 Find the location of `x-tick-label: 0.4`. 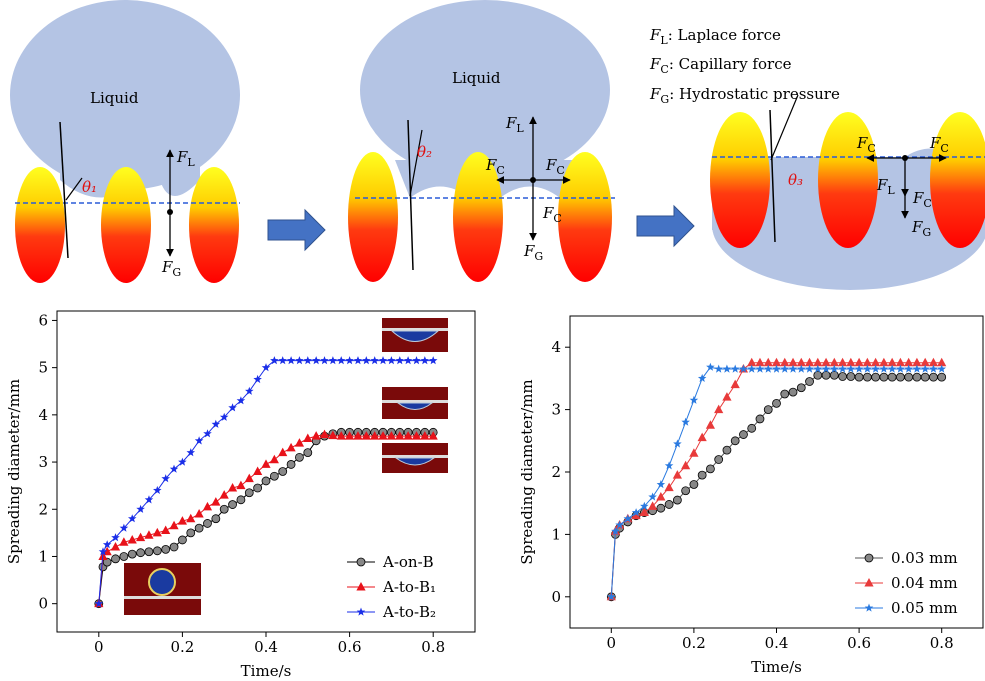

x-tick-label: 0.4 is located at coordinates (266, 647).